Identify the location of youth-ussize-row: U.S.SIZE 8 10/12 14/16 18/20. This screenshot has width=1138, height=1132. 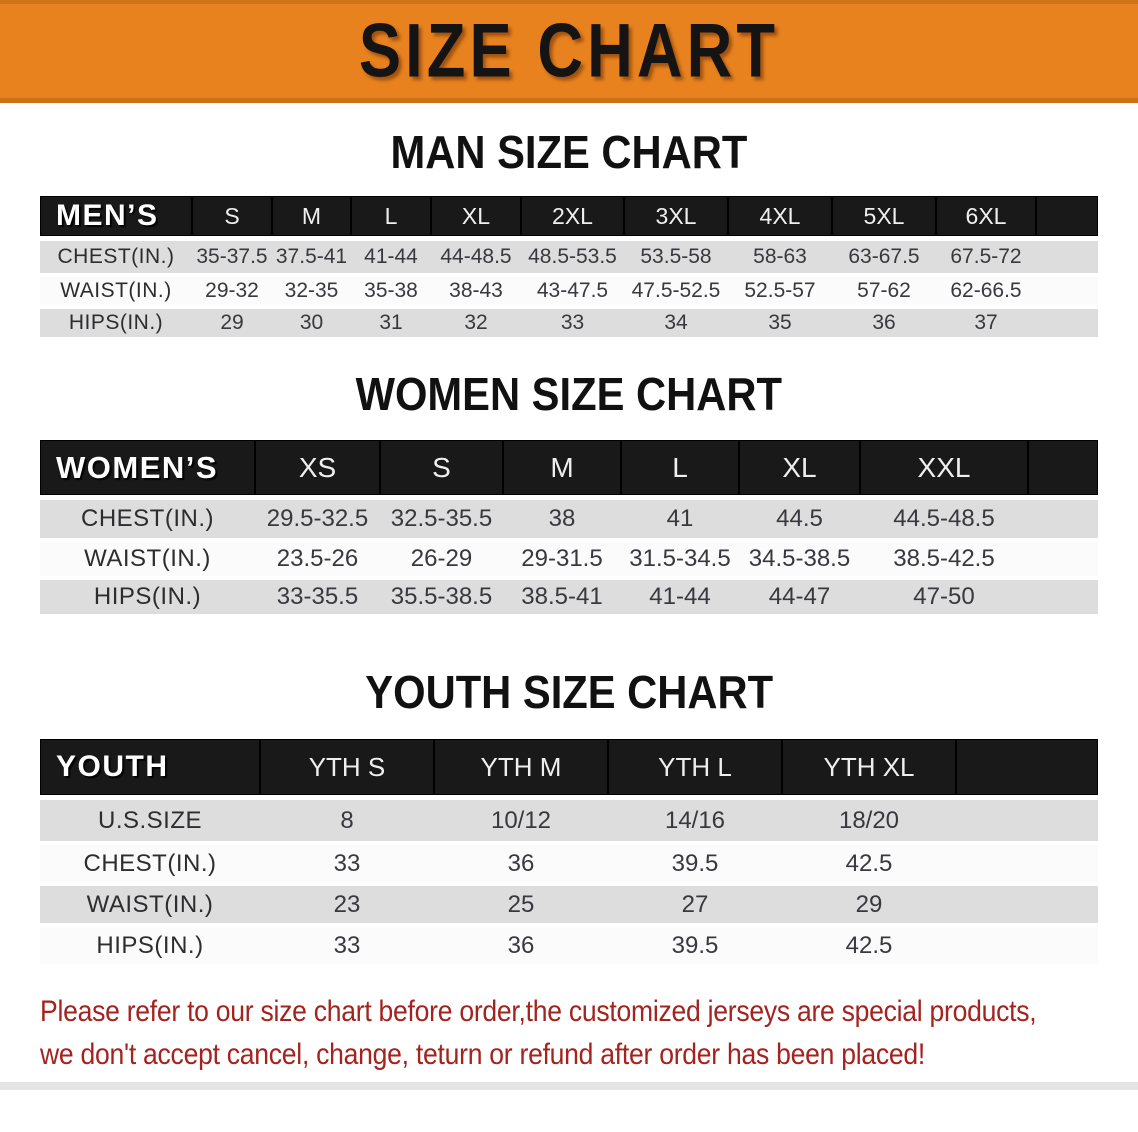
(569, 820).